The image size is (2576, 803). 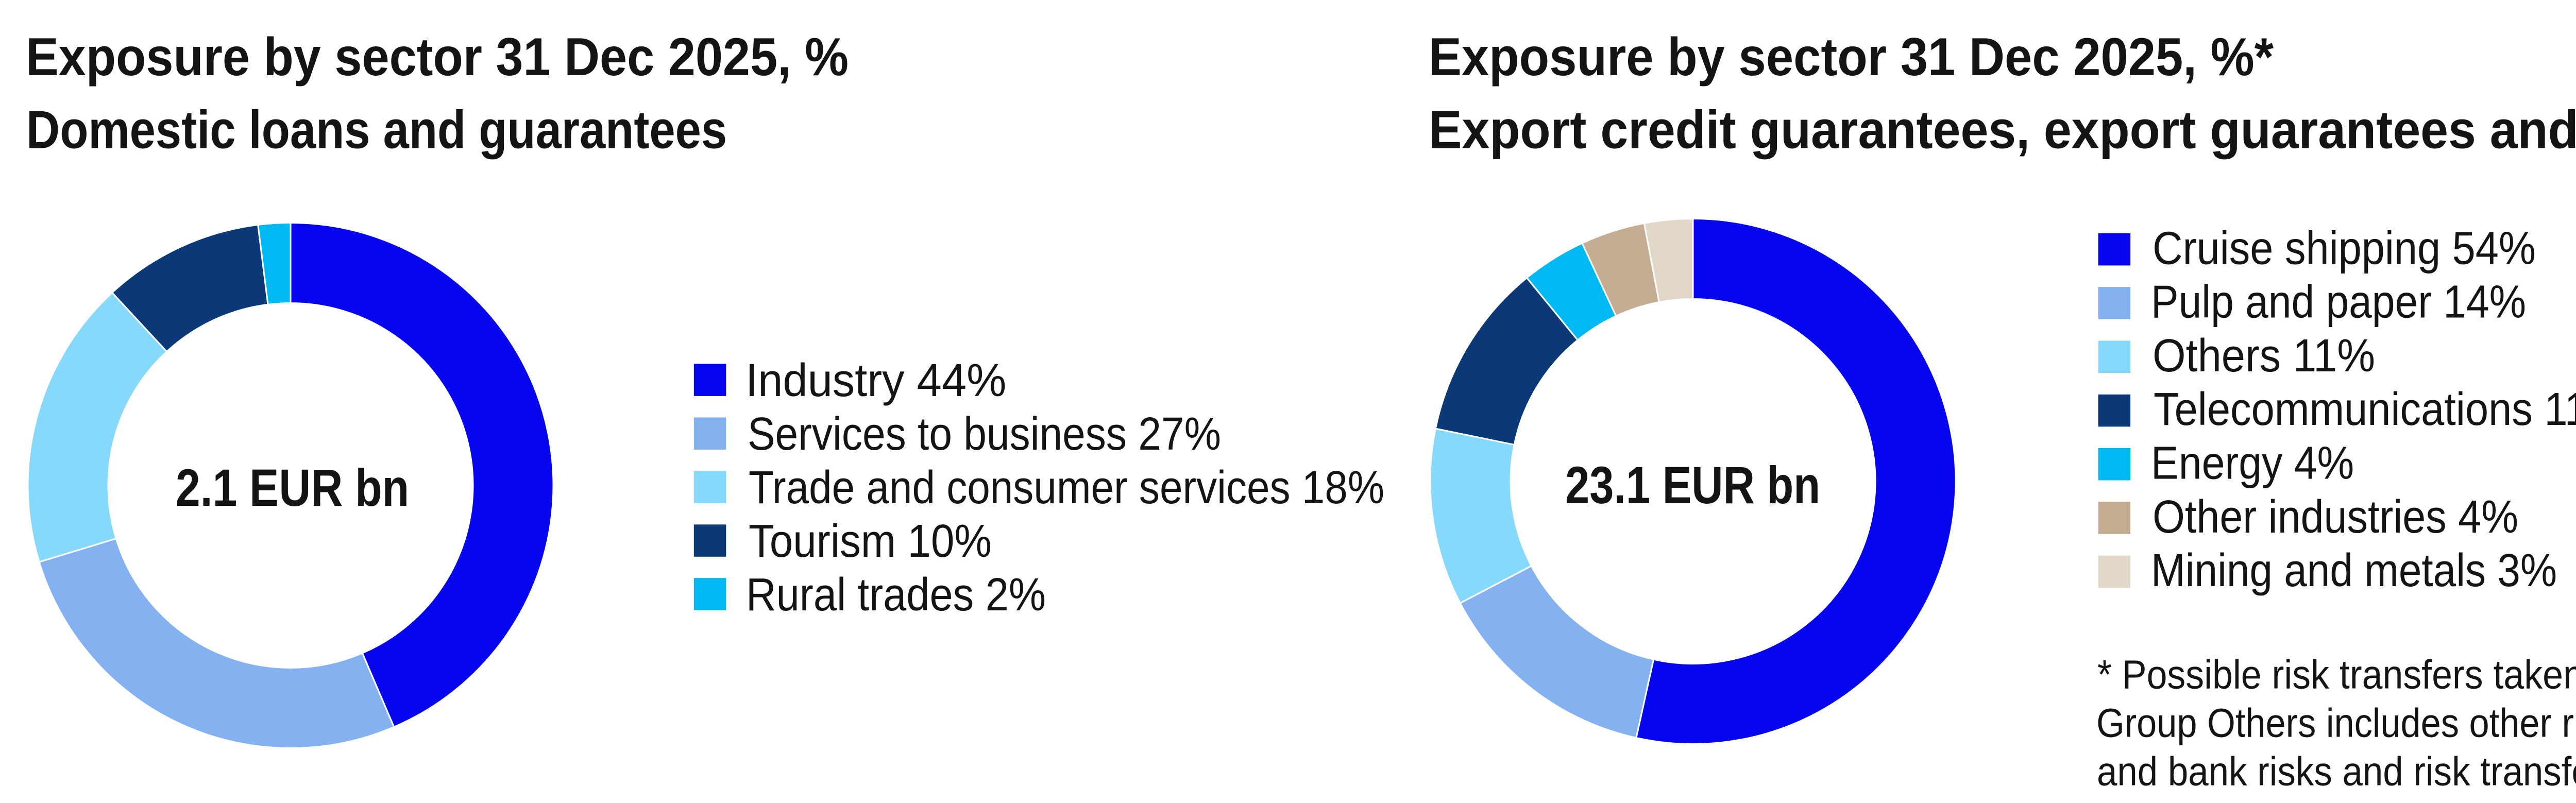 I want to click on svg-text:Exposure by sector 31 Dec 2025: Exposure by sector 31 Dec 2025, %*, so click(x=1851, y=57).